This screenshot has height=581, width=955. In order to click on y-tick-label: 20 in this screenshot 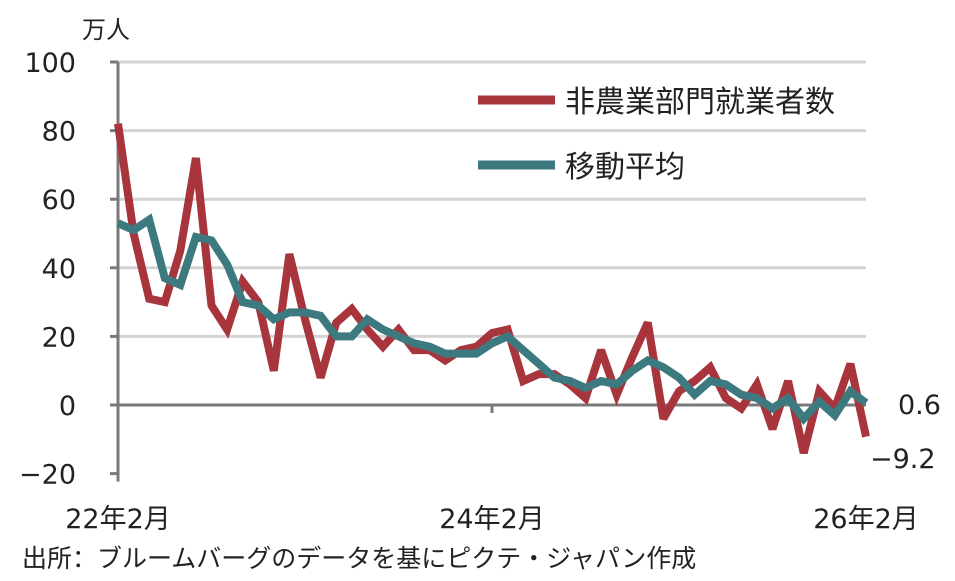, I will do `click(59, 337)`.